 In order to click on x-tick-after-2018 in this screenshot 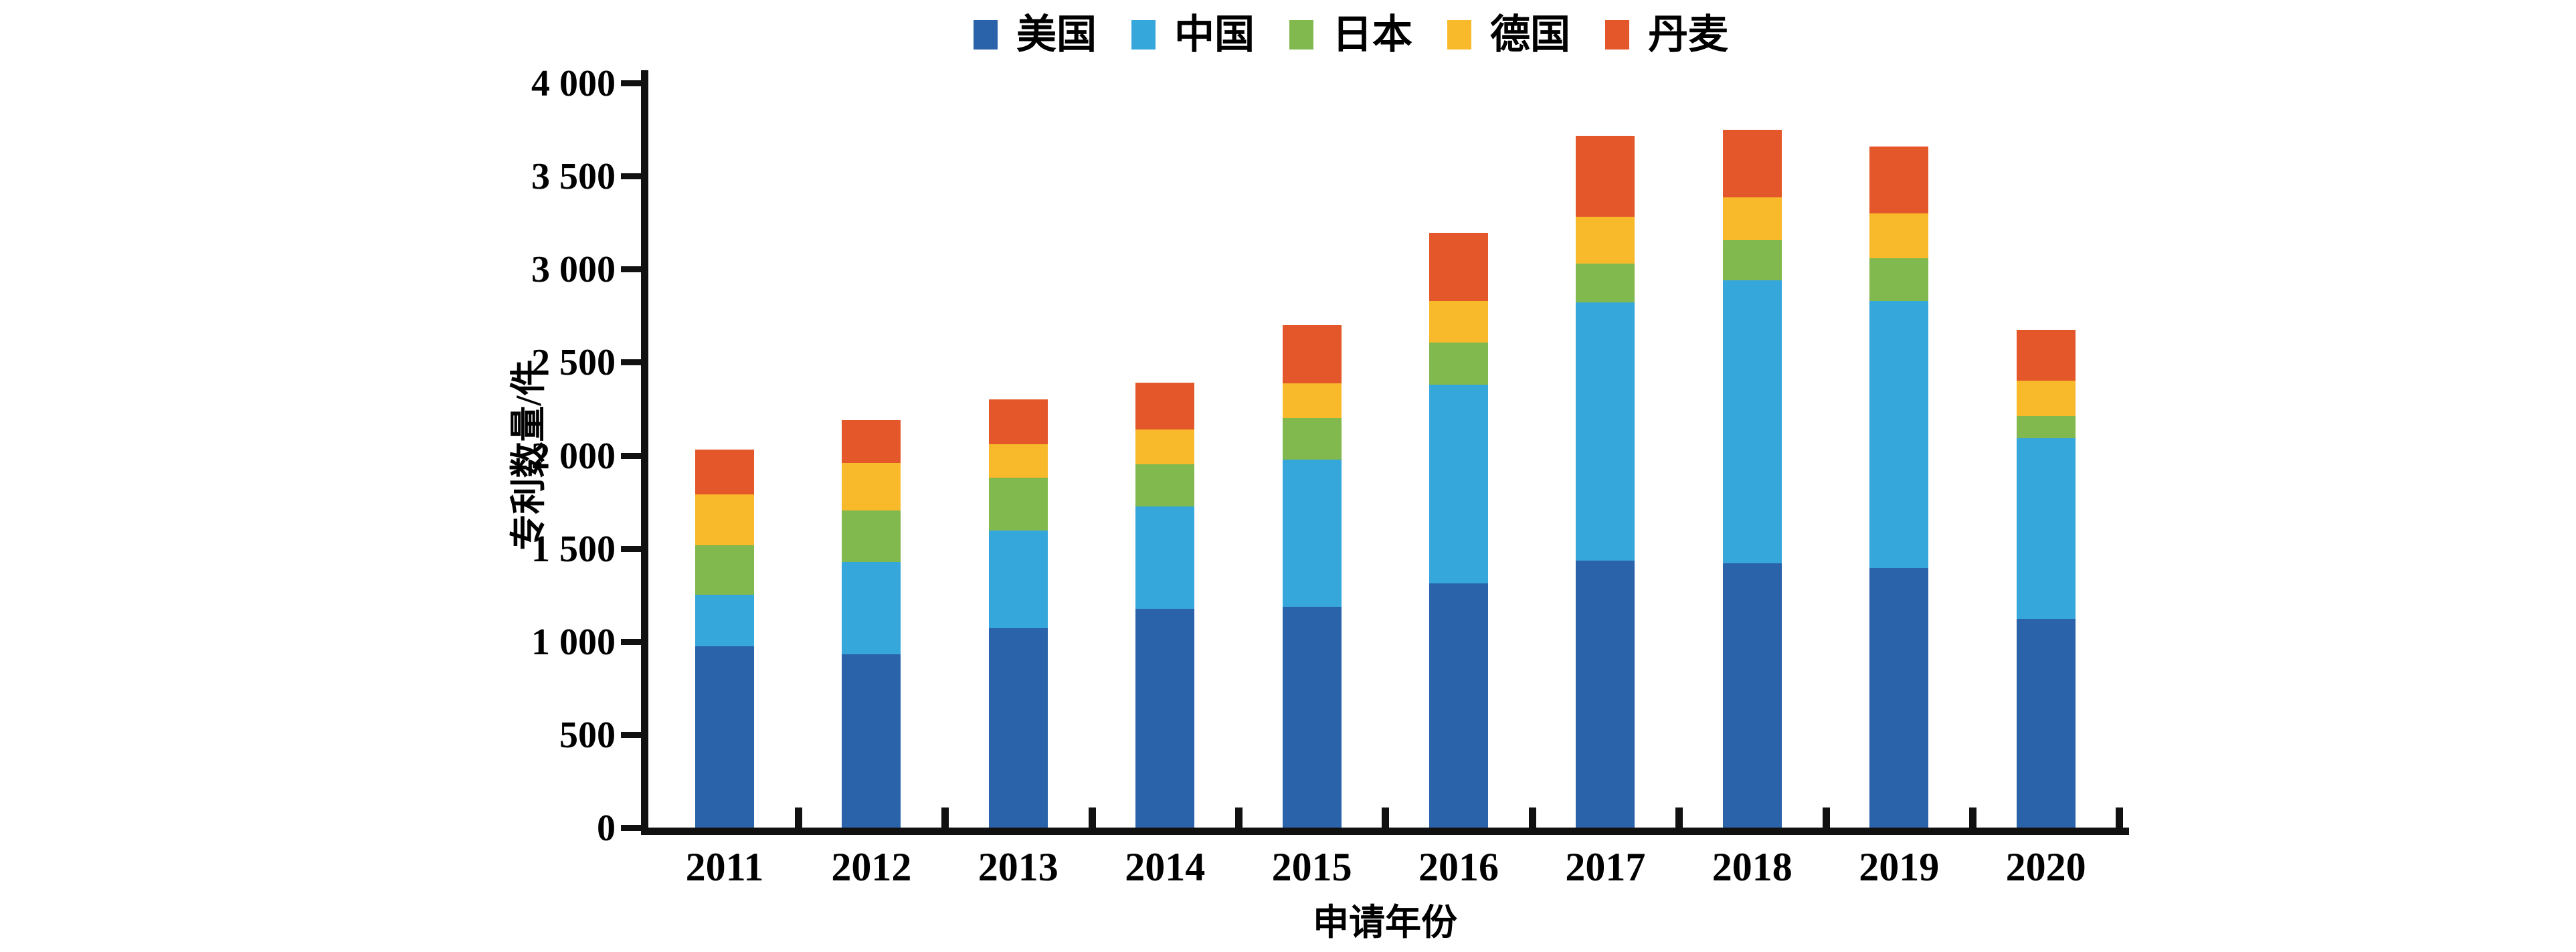, I will do `click(1826, 818)`.